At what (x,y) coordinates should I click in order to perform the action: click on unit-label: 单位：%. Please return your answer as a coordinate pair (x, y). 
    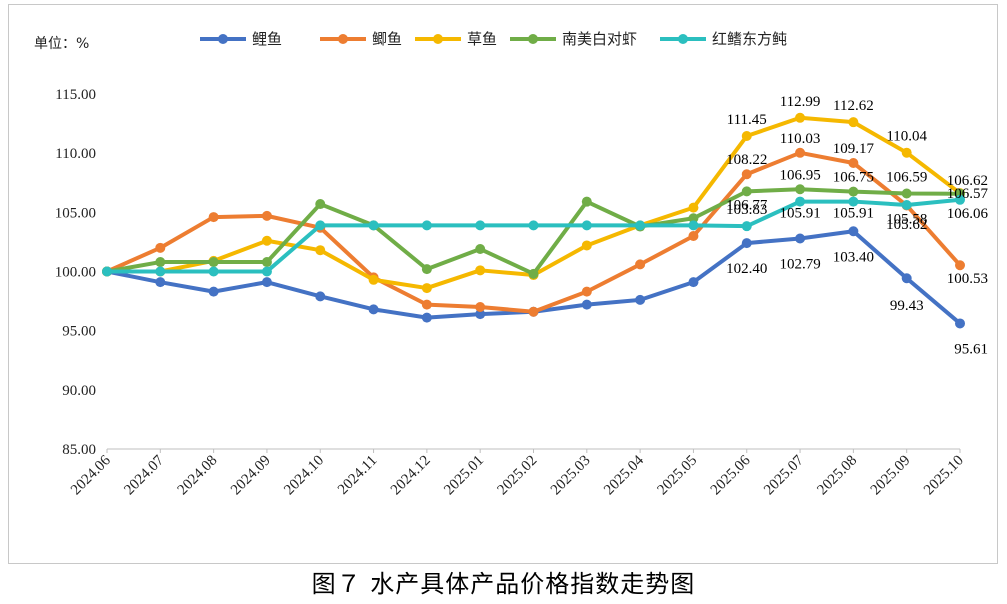
    Looking at the image, I should click on (61, 44).